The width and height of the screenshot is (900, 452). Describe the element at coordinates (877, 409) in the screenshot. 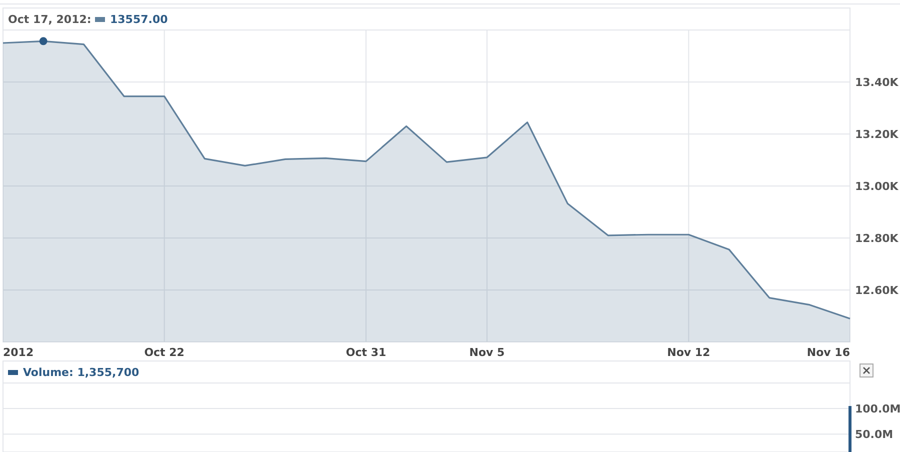

I see `y-tick-label: 100.0M` at that location.